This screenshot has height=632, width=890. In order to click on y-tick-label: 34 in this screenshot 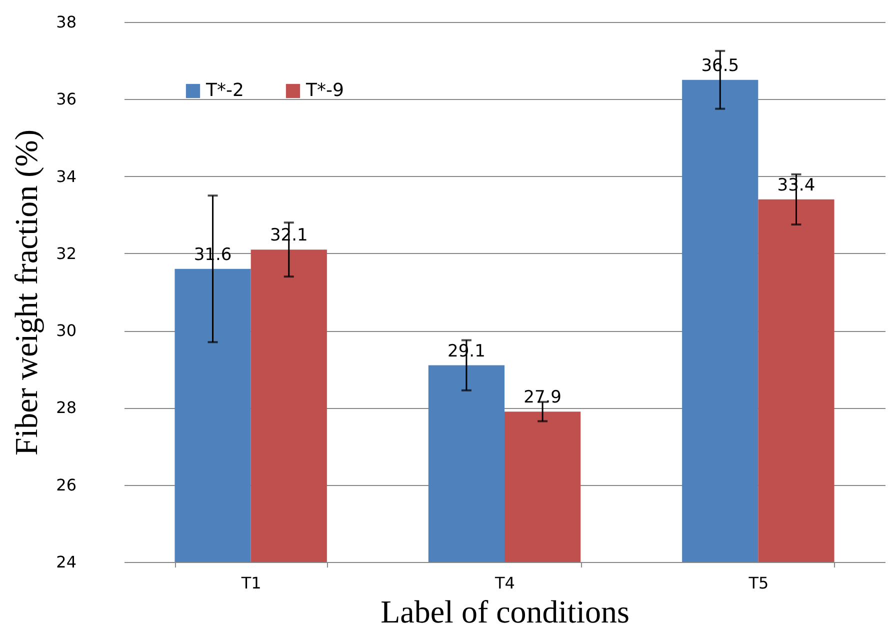, I will do `click(66, 176)`.